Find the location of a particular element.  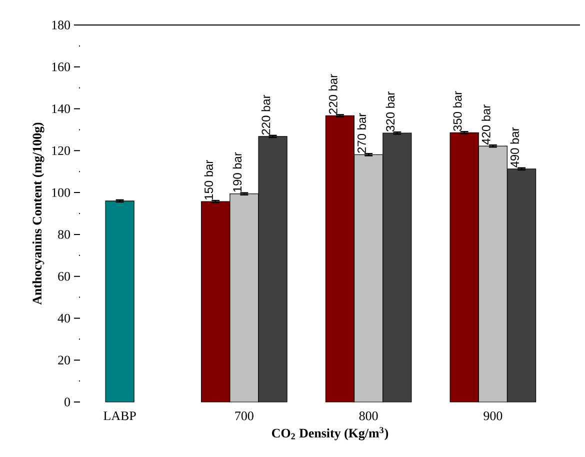

y-tick-label: 120 is located at coordinates (61, 151).